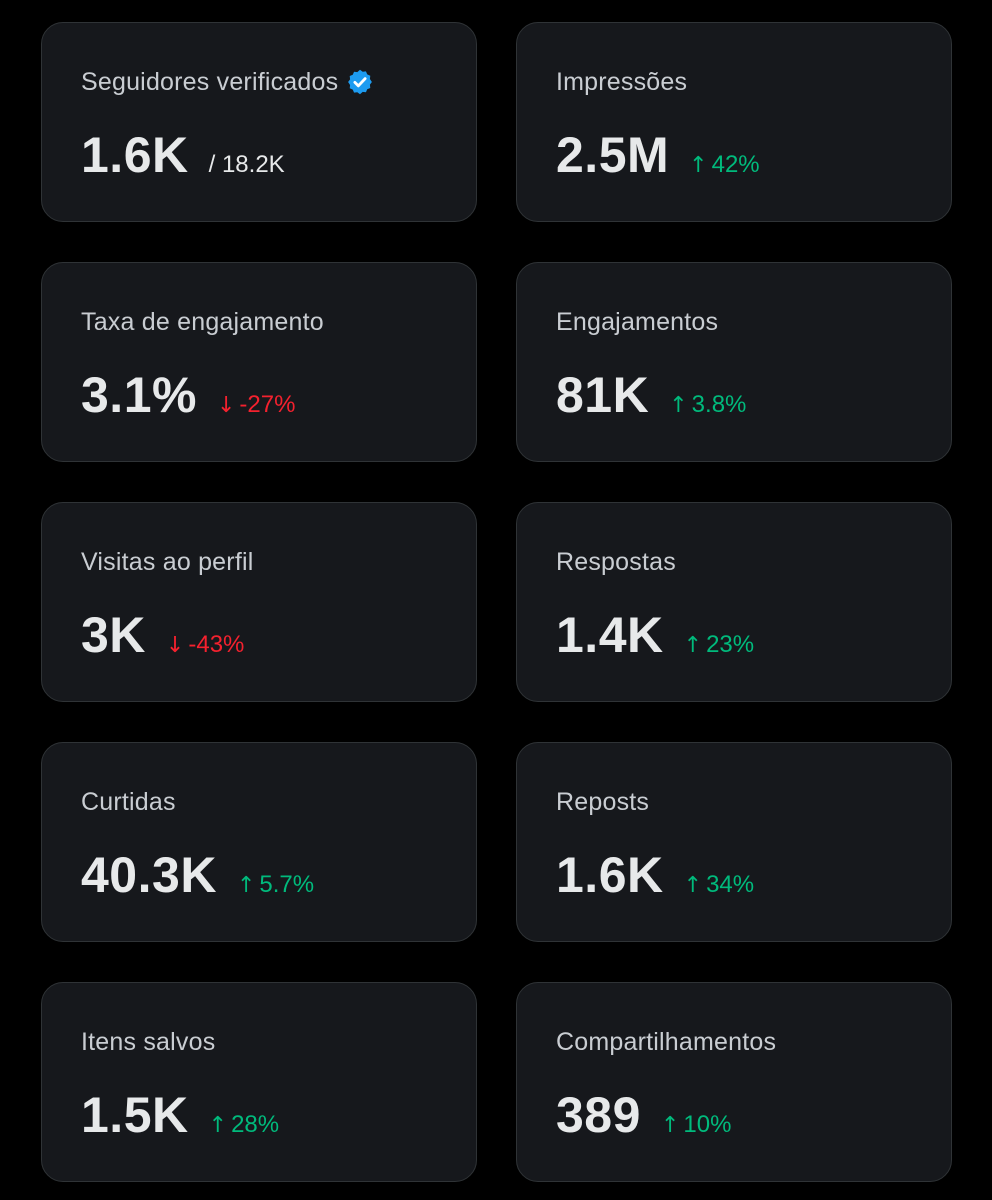  I want to click on metric-change: ↑ 10%, so click(696, 1125).